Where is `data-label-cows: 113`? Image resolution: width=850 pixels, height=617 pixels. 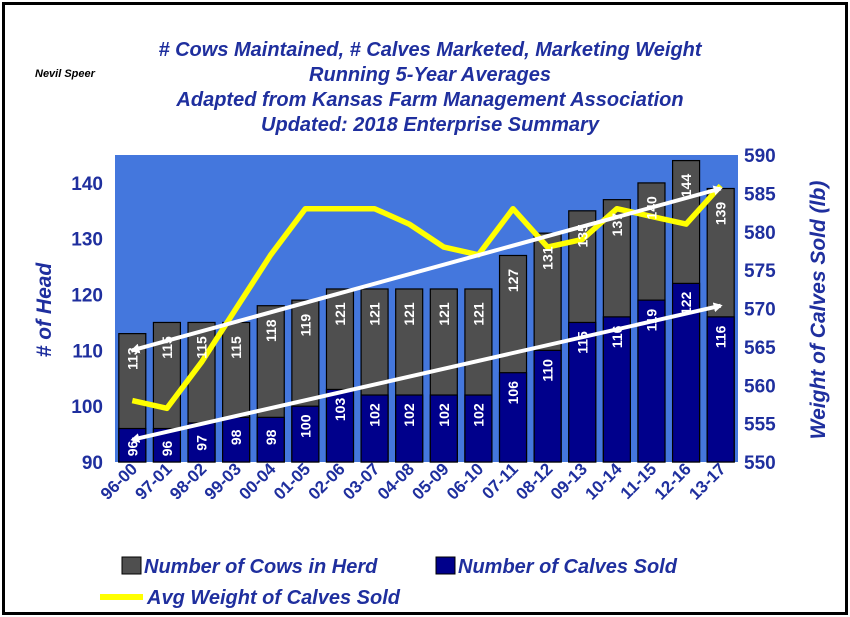
data-label-cows: 113 is located at coordinates (132, 358).